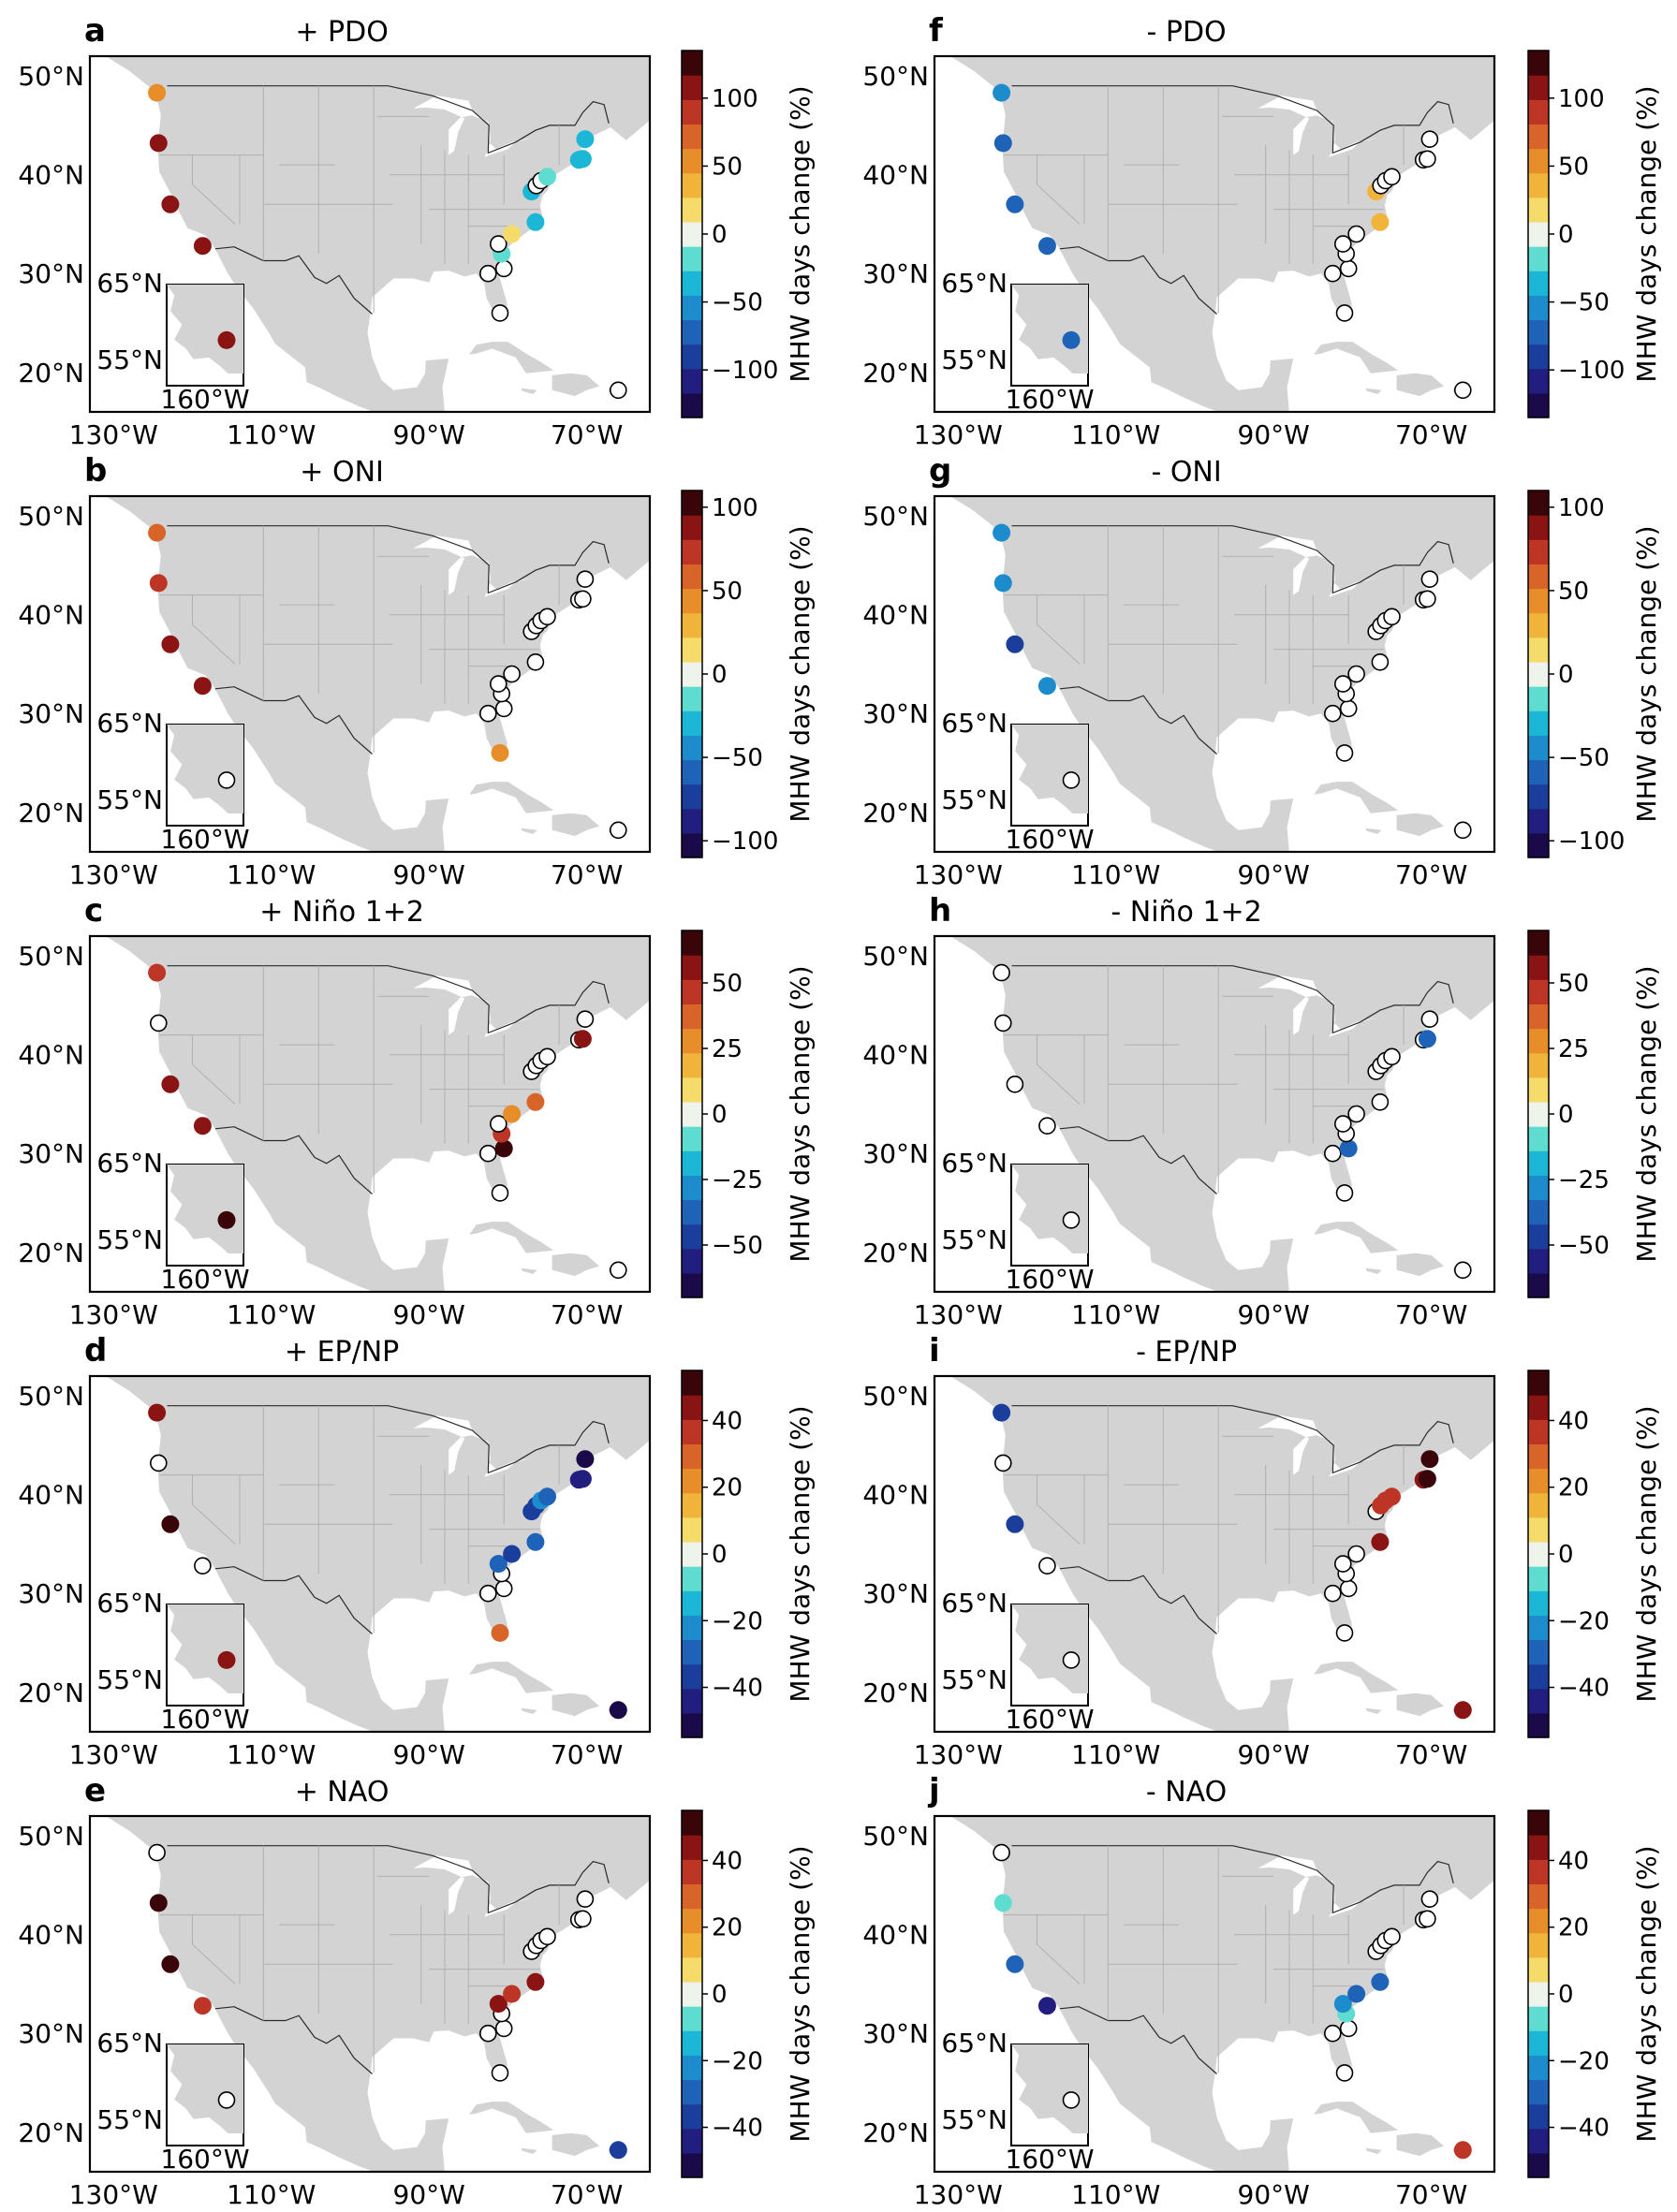 This screenshot has height=2212, width=1677. I want to click on colorbar-tick-label: −25, so click(737, 1180).